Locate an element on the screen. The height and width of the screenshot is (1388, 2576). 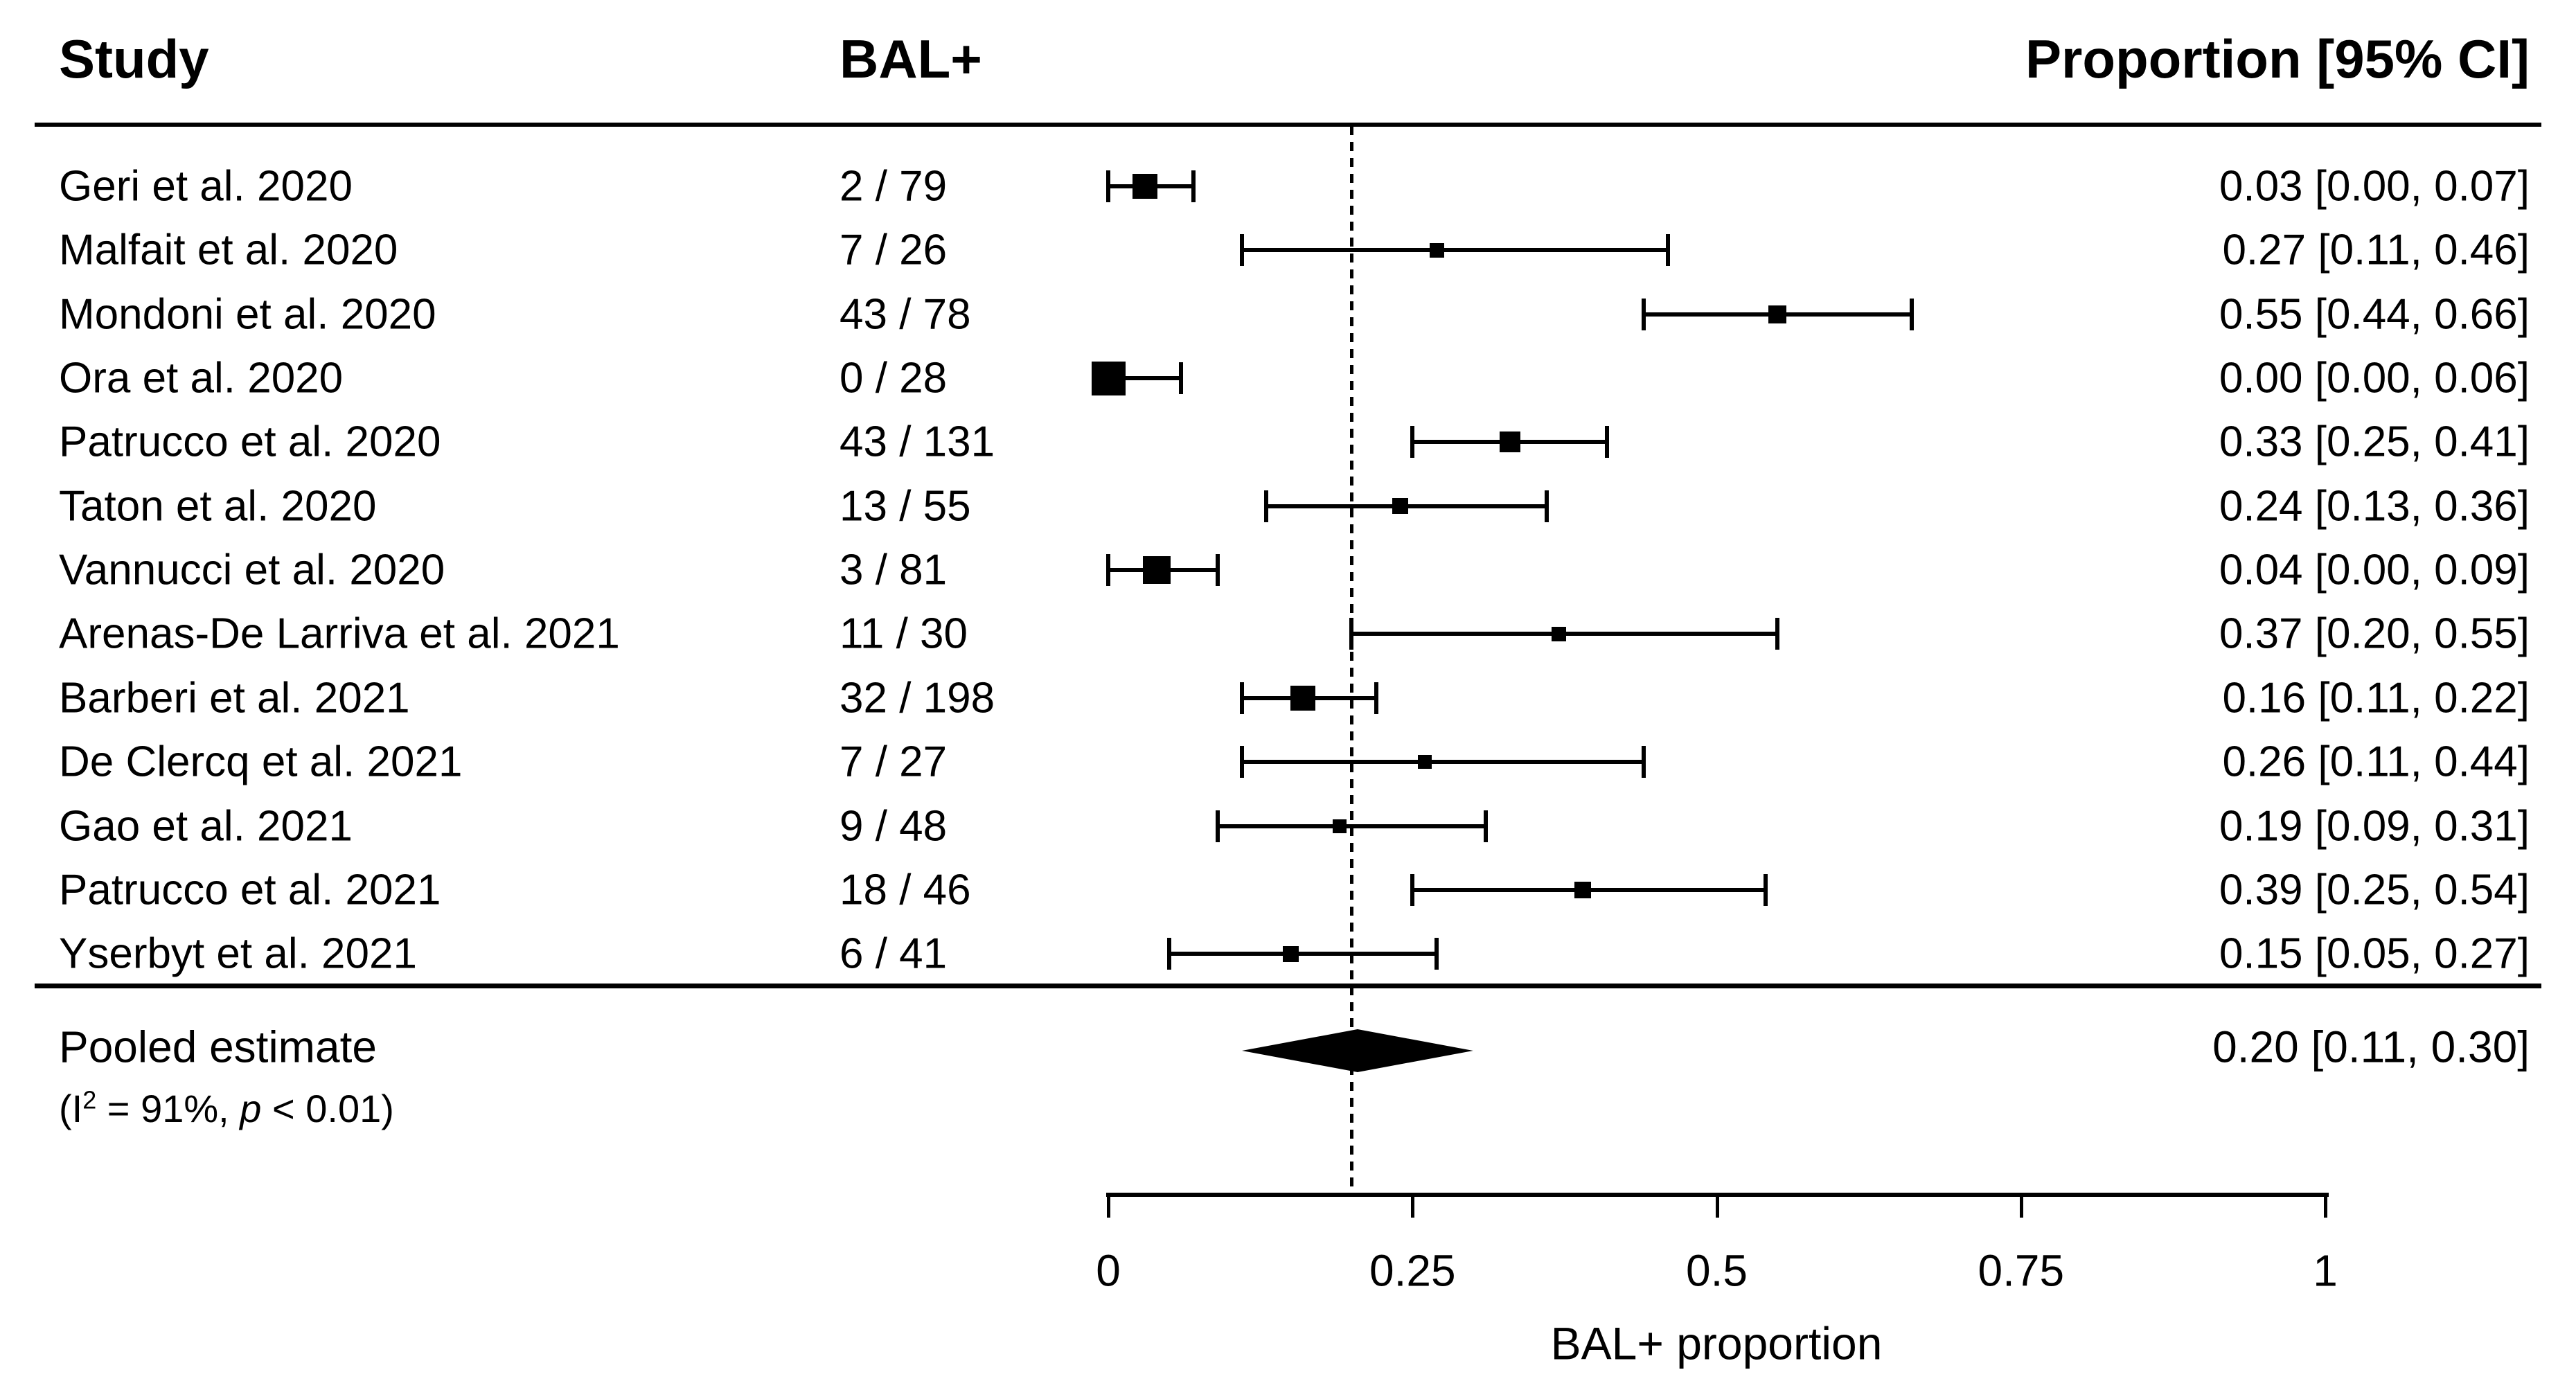
bal-count: 6 / 41 is located at coordinates (894, 953).